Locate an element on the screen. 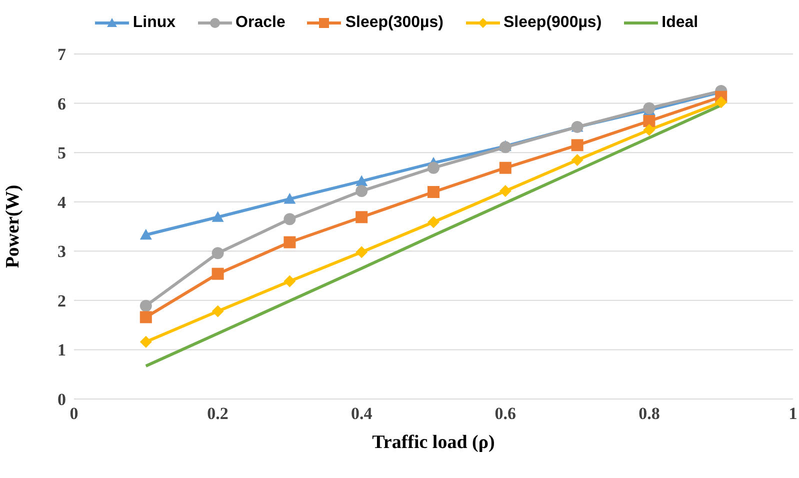  x-tick-label: 0 is located at coordinates (74, 414).